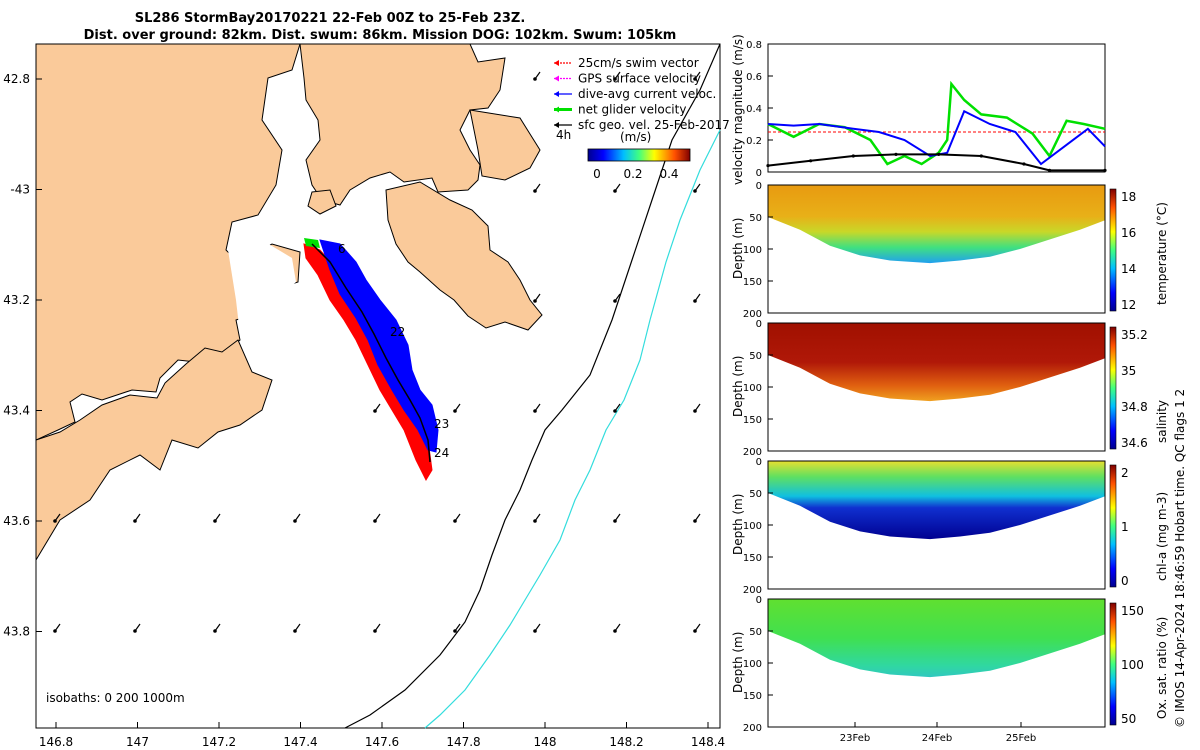 The height and width of the screenshot is (750, 1200). I want to click on speed-cbar-tick-0: 0, so click(597, 174).